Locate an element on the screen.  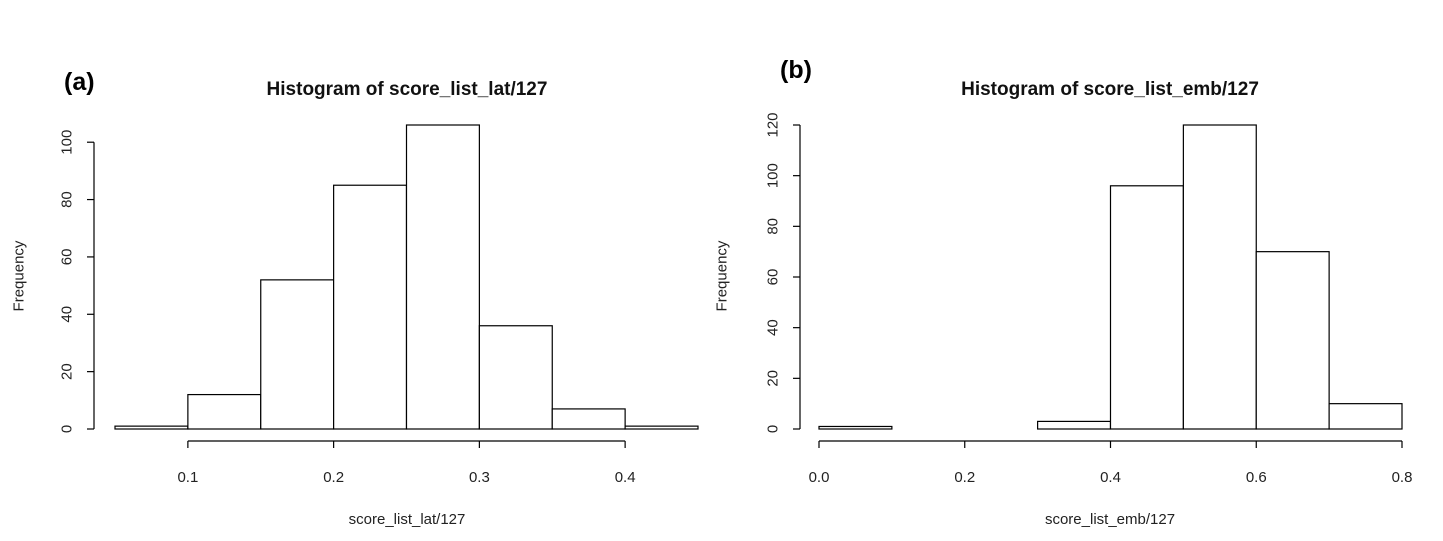
x-tick-label: 0.3 is located at coordinates (479, 477).